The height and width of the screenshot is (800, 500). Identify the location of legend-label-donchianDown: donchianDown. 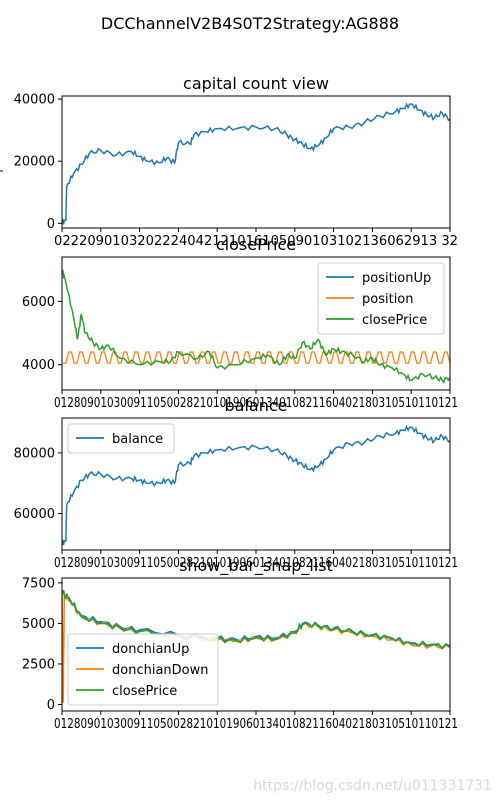
(160, 670).